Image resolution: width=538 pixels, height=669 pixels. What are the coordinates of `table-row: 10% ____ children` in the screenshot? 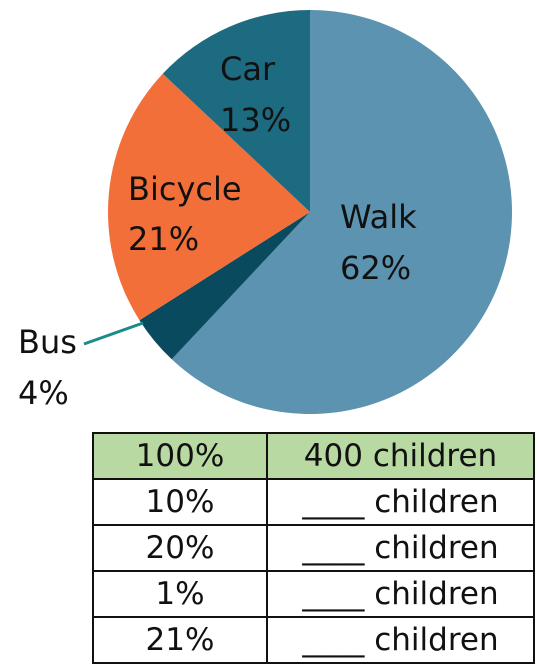 It's located at (313, 502).